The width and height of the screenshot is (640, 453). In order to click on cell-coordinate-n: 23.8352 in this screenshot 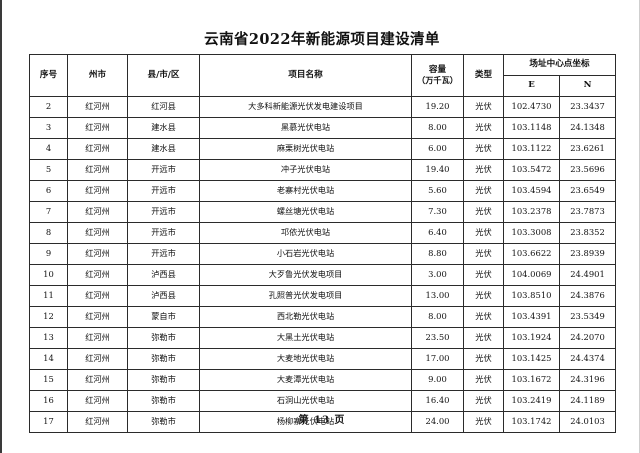, I will do `click(587, 233)`.